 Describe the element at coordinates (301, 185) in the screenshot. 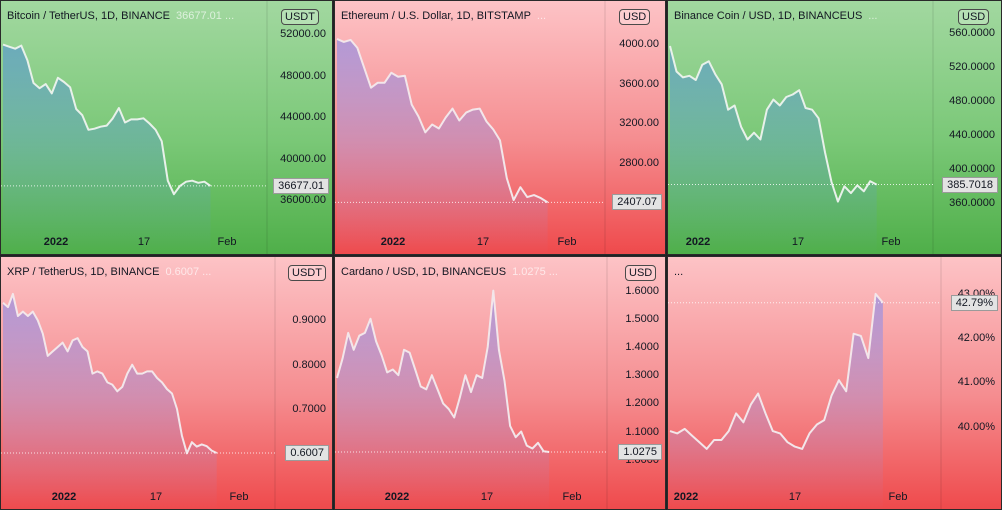

I see `last-price-label: 36677.01` at that location.